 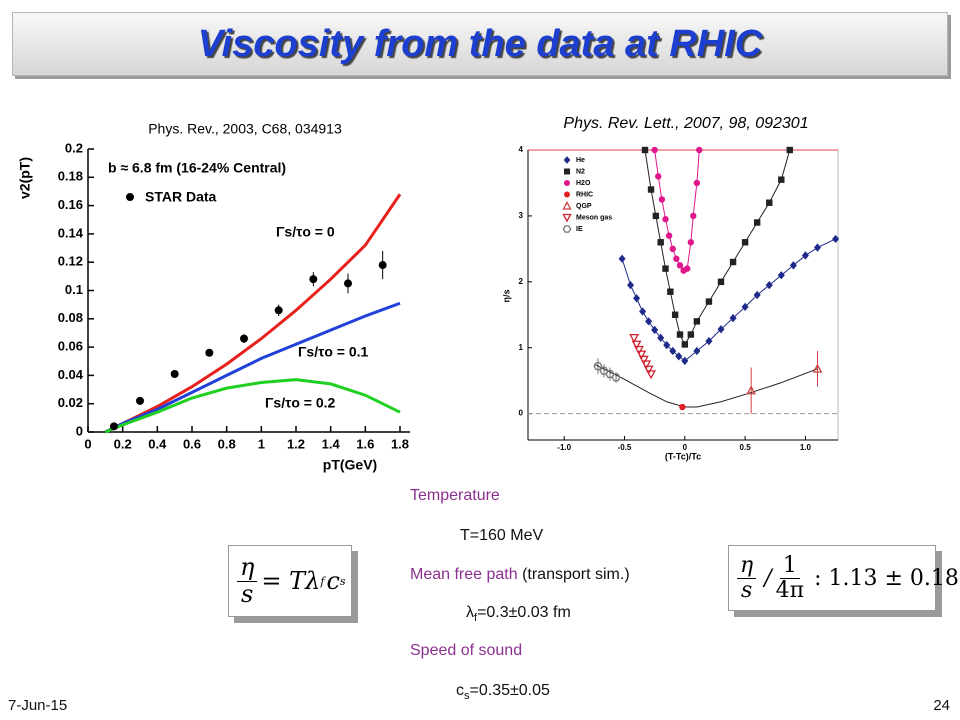 What do you see at coordinates (71, 232) in the screenshot?
I see `y-tick-label: 0.14` at bounding box center [71, 232].